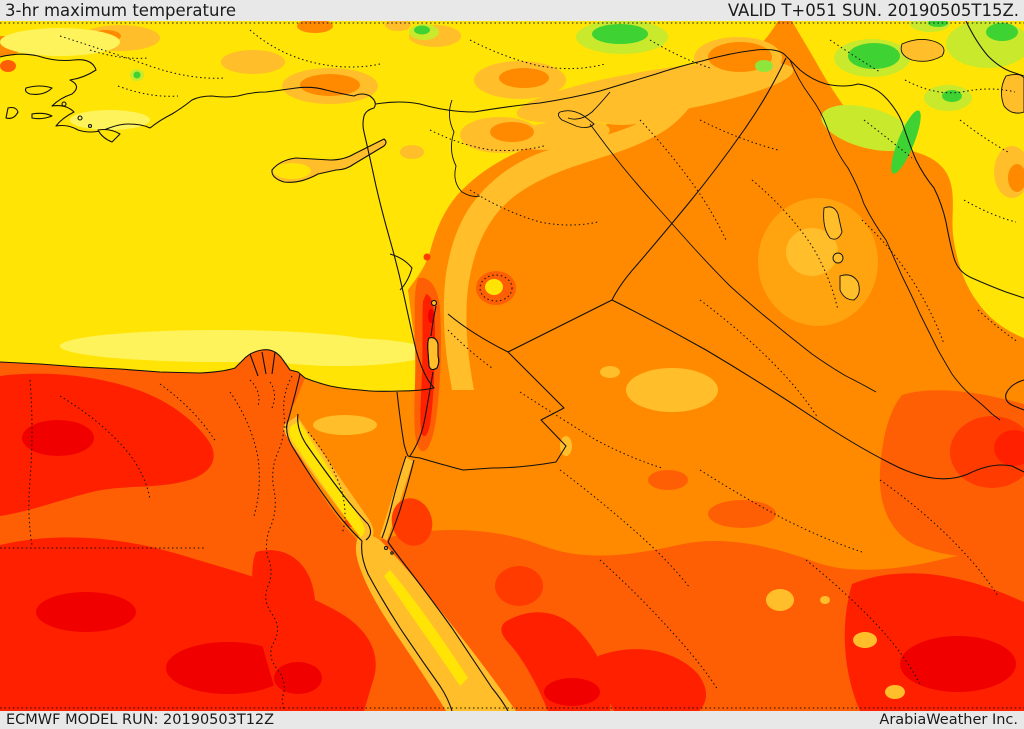 The image size is (1024, 729). Describe the element at coordinates (873, 10) in the screenshot. I see `valid-time-label: VALID T+051 SUN. 20190505T15Z.` at that location.